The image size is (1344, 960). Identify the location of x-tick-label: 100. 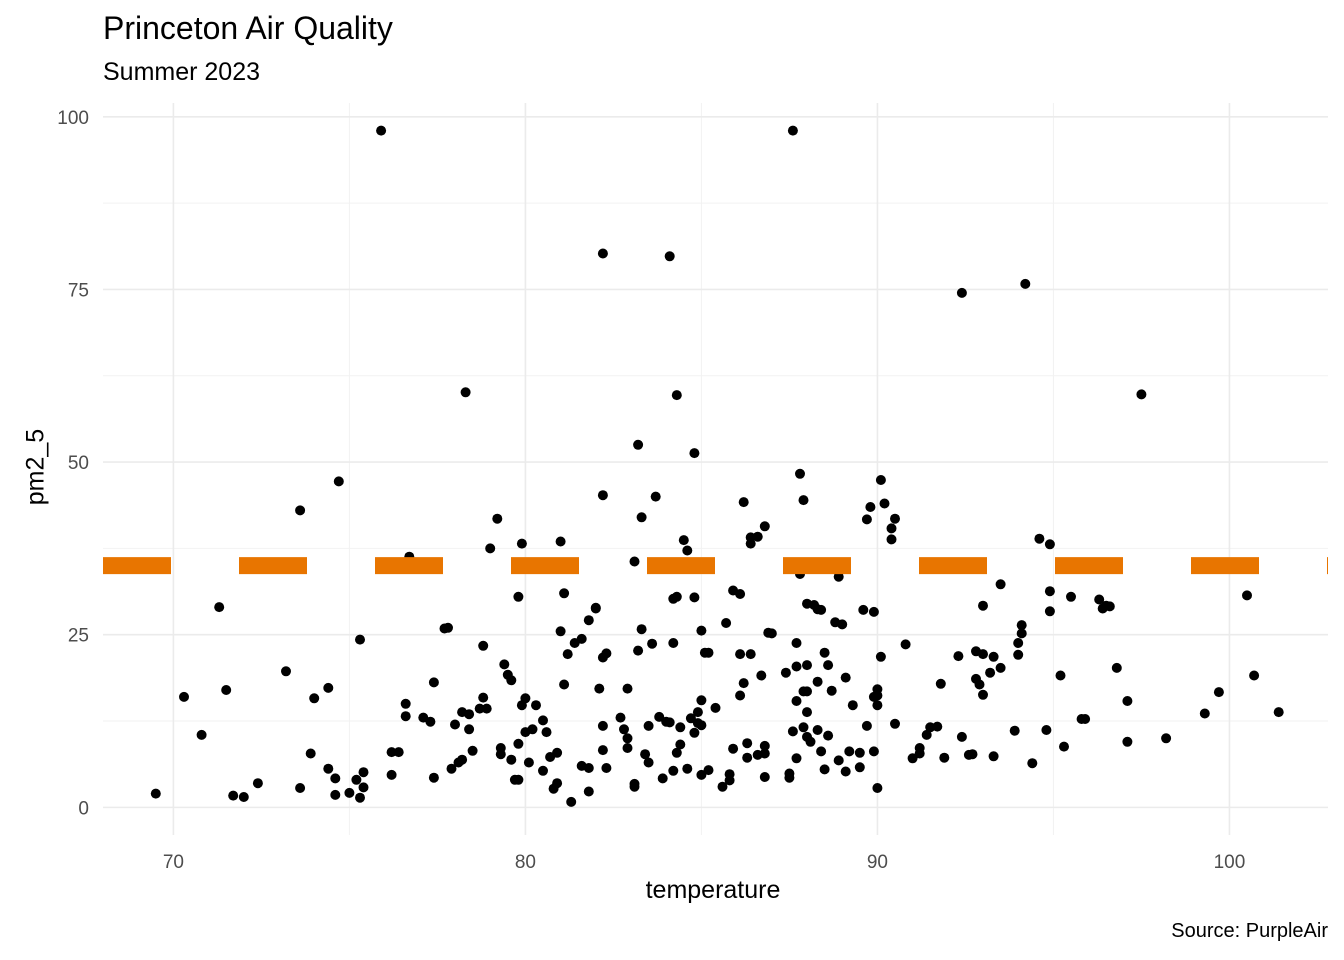
(1230, 862).